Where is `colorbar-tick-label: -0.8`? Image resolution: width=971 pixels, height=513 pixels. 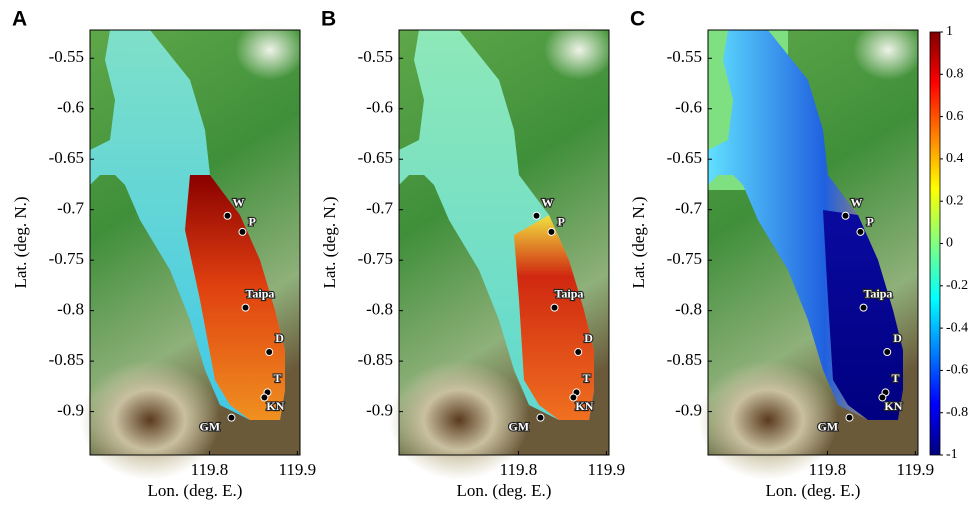
colorbar-tick-label: -0.8 is located at coordinates (957, 412).